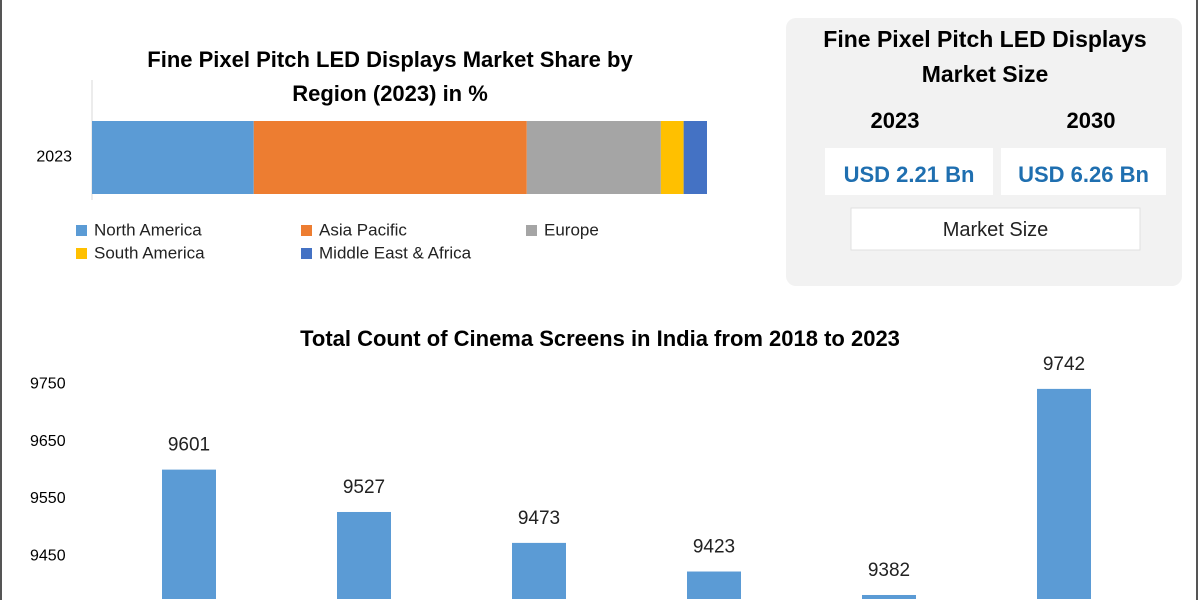 This screenshot has width=1200, height=600. What do you see at coordinates (148, 229) in the screenshot?
I see `legend-label: North America` at bounding box center [148, 229].